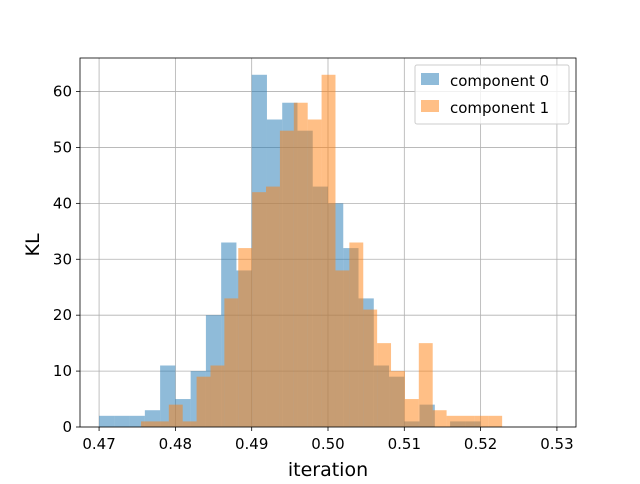 The height and width of the screenshot is (484, 640). Describe the element at coordinates (251, 444) in the screenshot. I see `x-tick-label: 0.49` at that location.